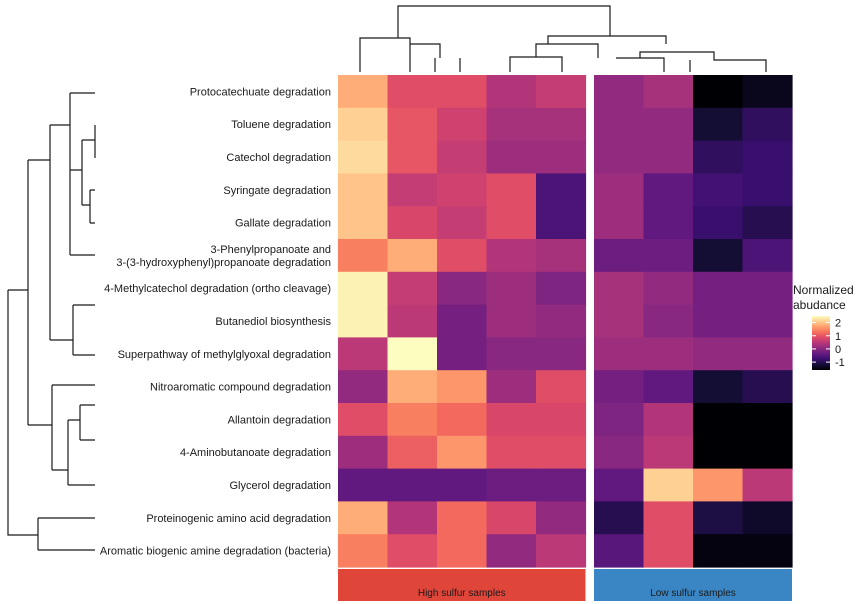 The image size is (860, 604). Describe the element at coordinates (821, 343) in the screenshot. I see `legend-colorbar` at that location.